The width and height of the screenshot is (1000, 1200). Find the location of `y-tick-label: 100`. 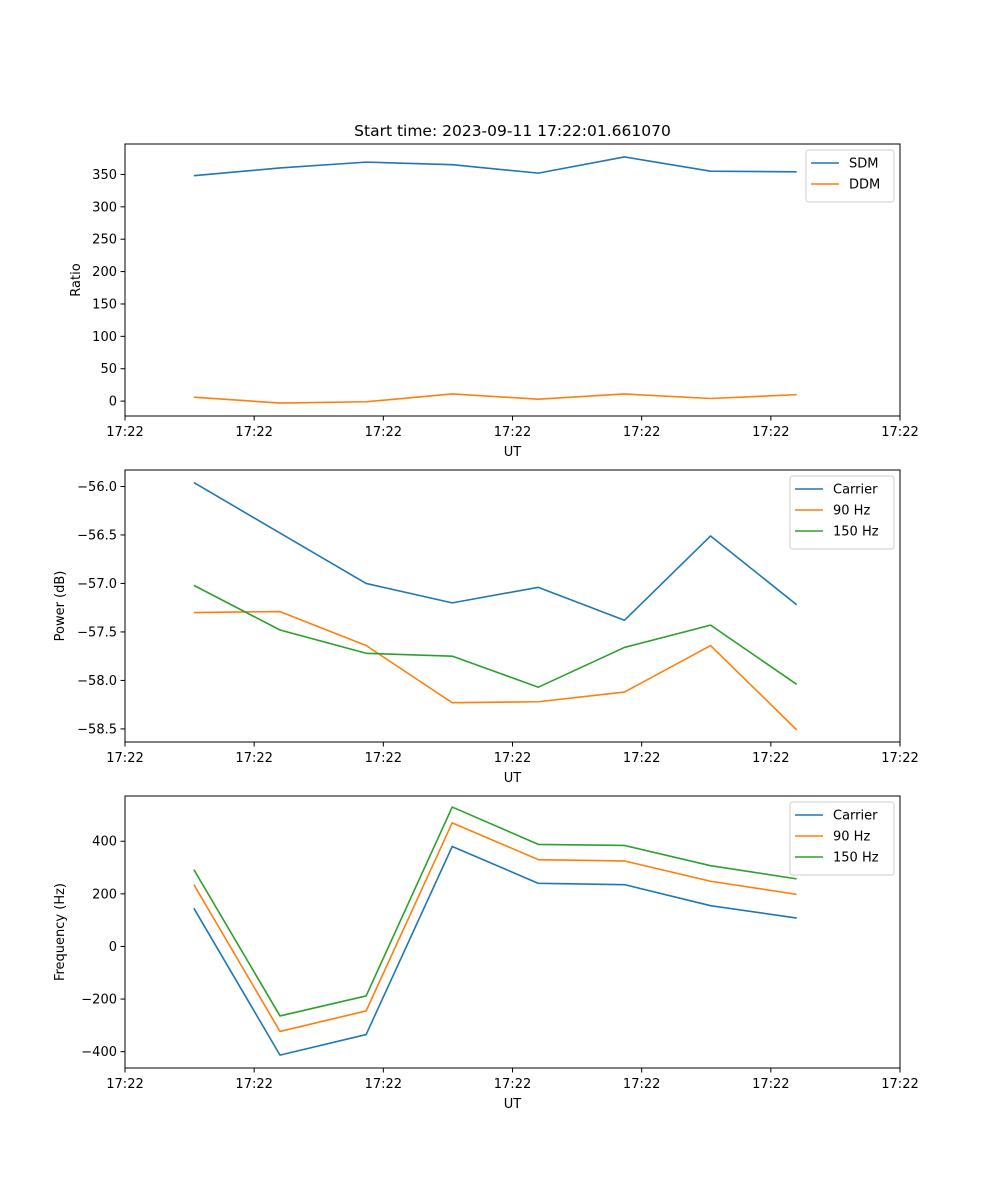

y-tick-label: 100 is located at coordinates (104, 337).